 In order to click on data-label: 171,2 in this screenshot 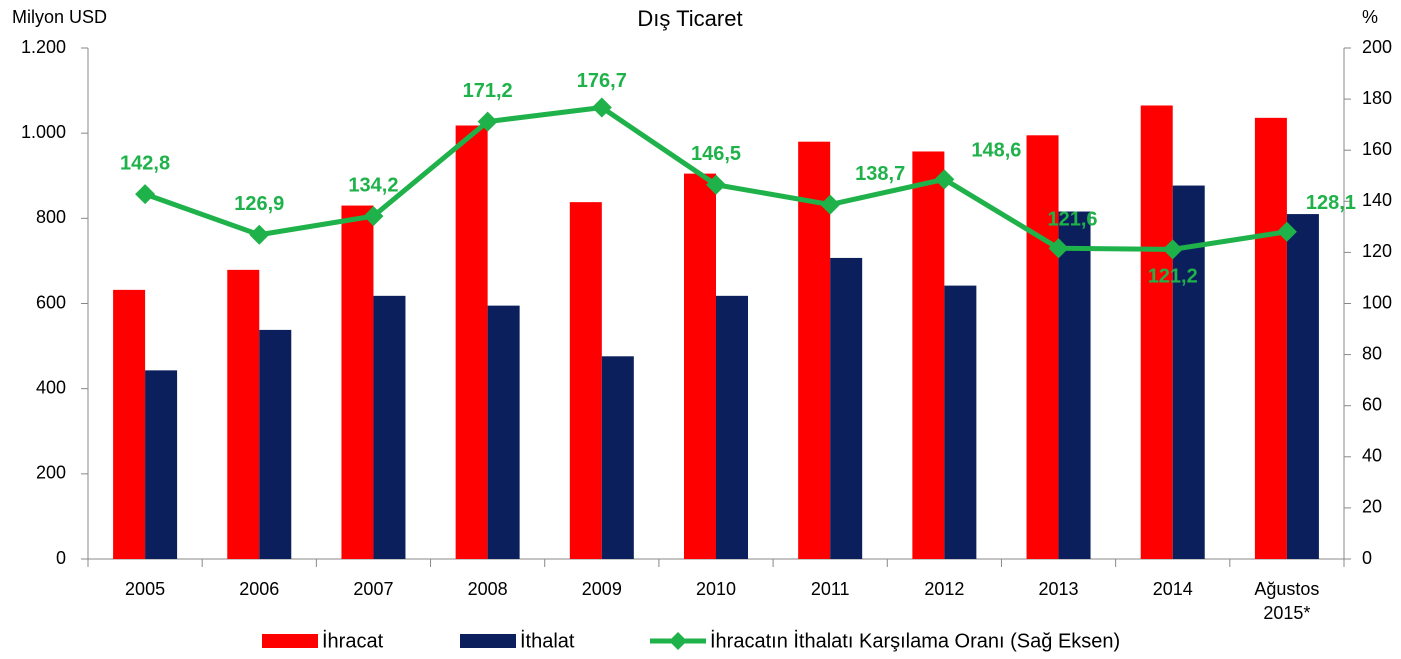, I will do `click(488, 91)`.